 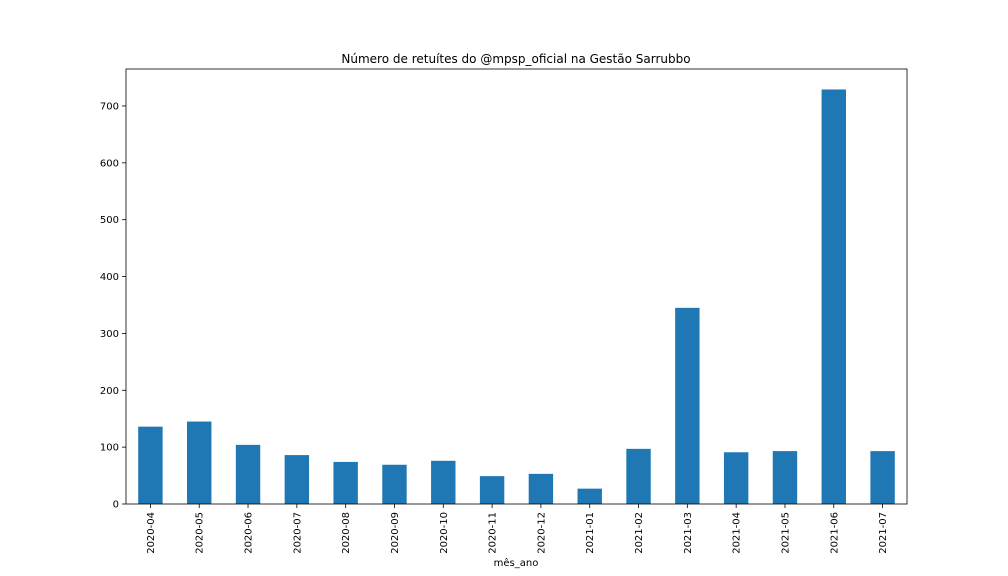 I want to click on x-tick-label: 2020-12, so click(x=541, y=533).